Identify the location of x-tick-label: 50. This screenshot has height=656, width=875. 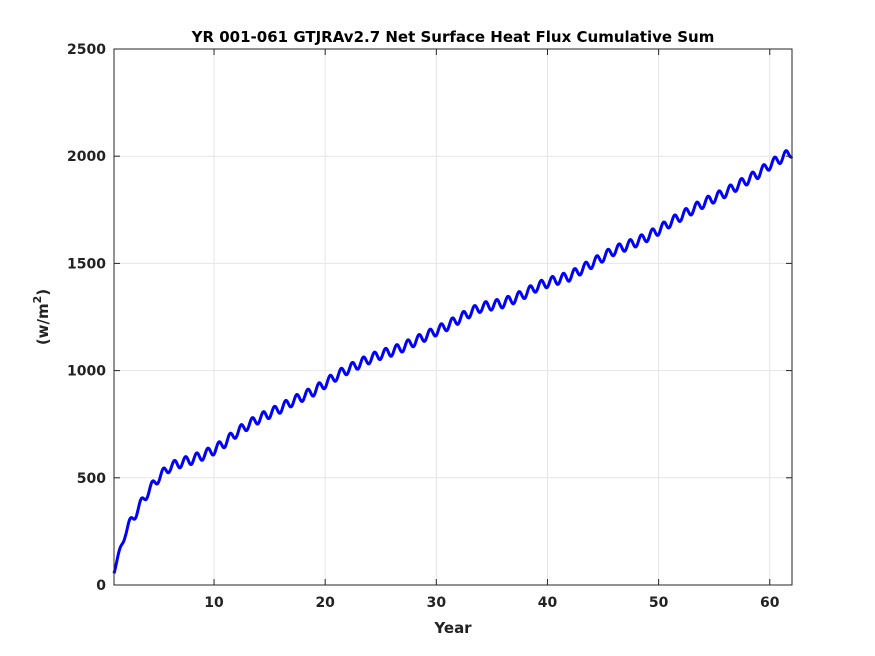
(659, 603).